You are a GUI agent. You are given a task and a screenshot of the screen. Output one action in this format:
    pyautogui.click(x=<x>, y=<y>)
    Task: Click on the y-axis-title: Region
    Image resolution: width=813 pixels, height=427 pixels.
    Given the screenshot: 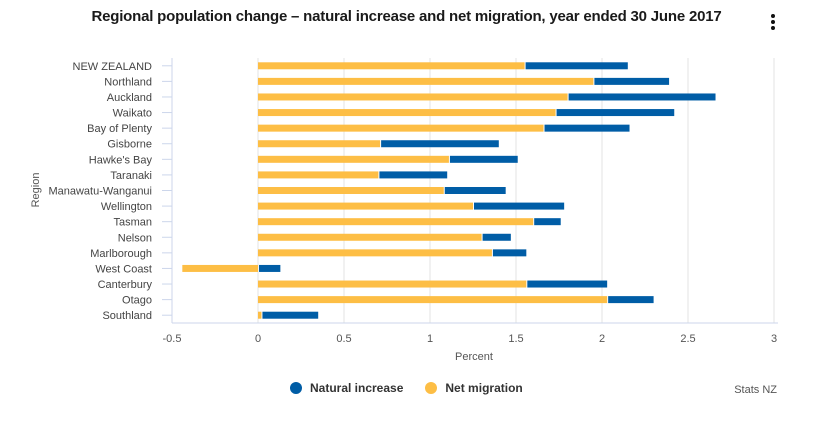 What is the action you would take?
    pyautogui.click(x=36, y=190)
    